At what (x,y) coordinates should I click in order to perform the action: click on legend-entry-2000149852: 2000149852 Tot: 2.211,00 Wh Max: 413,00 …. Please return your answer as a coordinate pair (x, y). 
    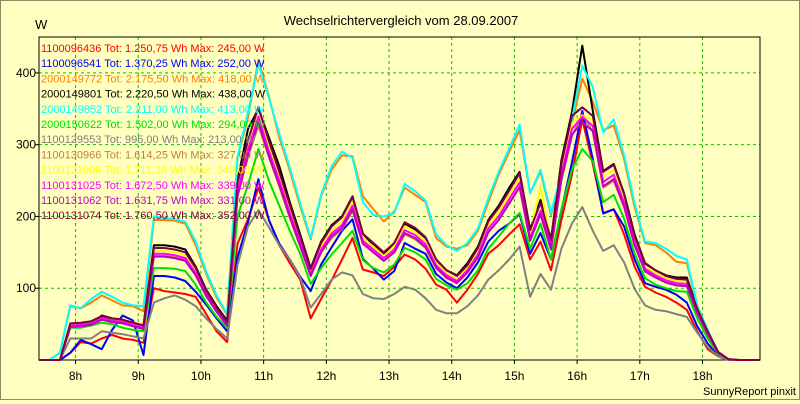
    Looking at the image, I should click on (153, 110).